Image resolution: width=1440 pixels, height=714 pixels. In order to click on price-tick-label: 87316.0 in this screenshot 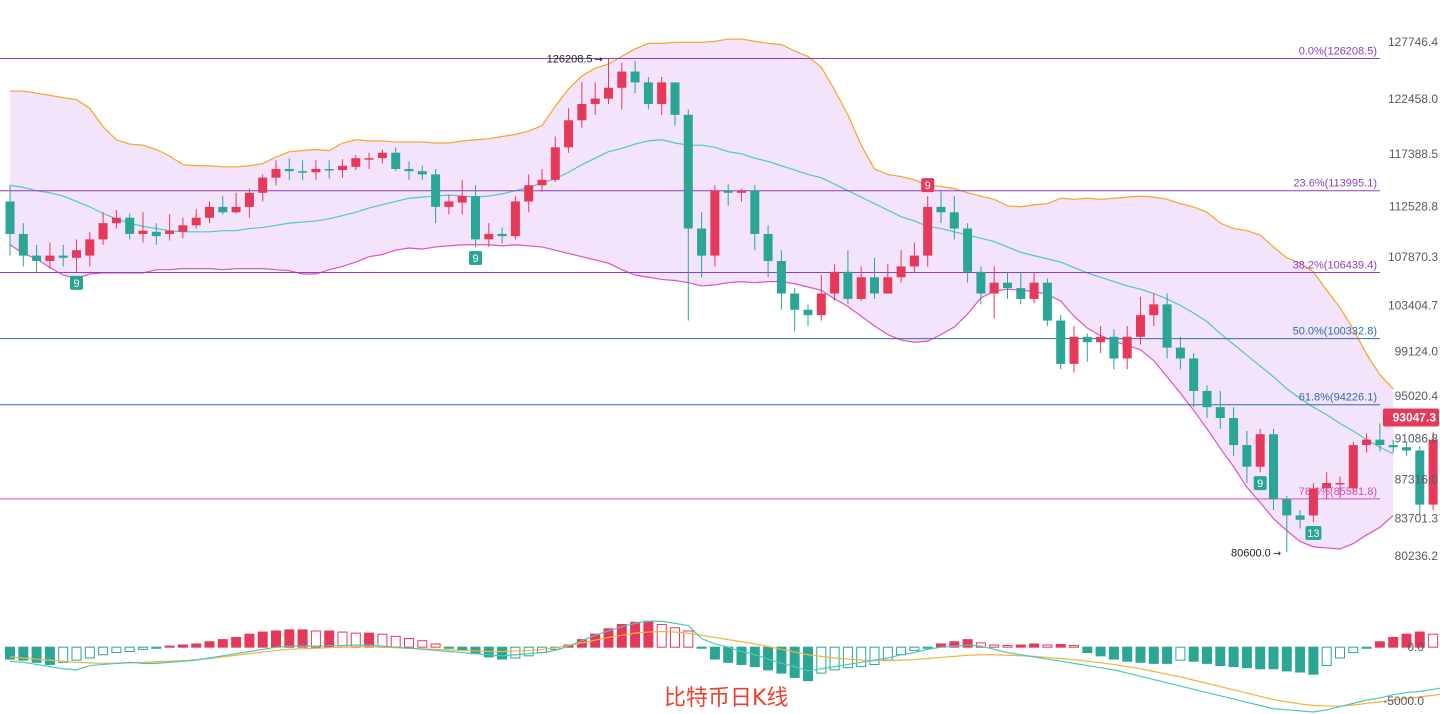, I will do `click(1417, 480)`.